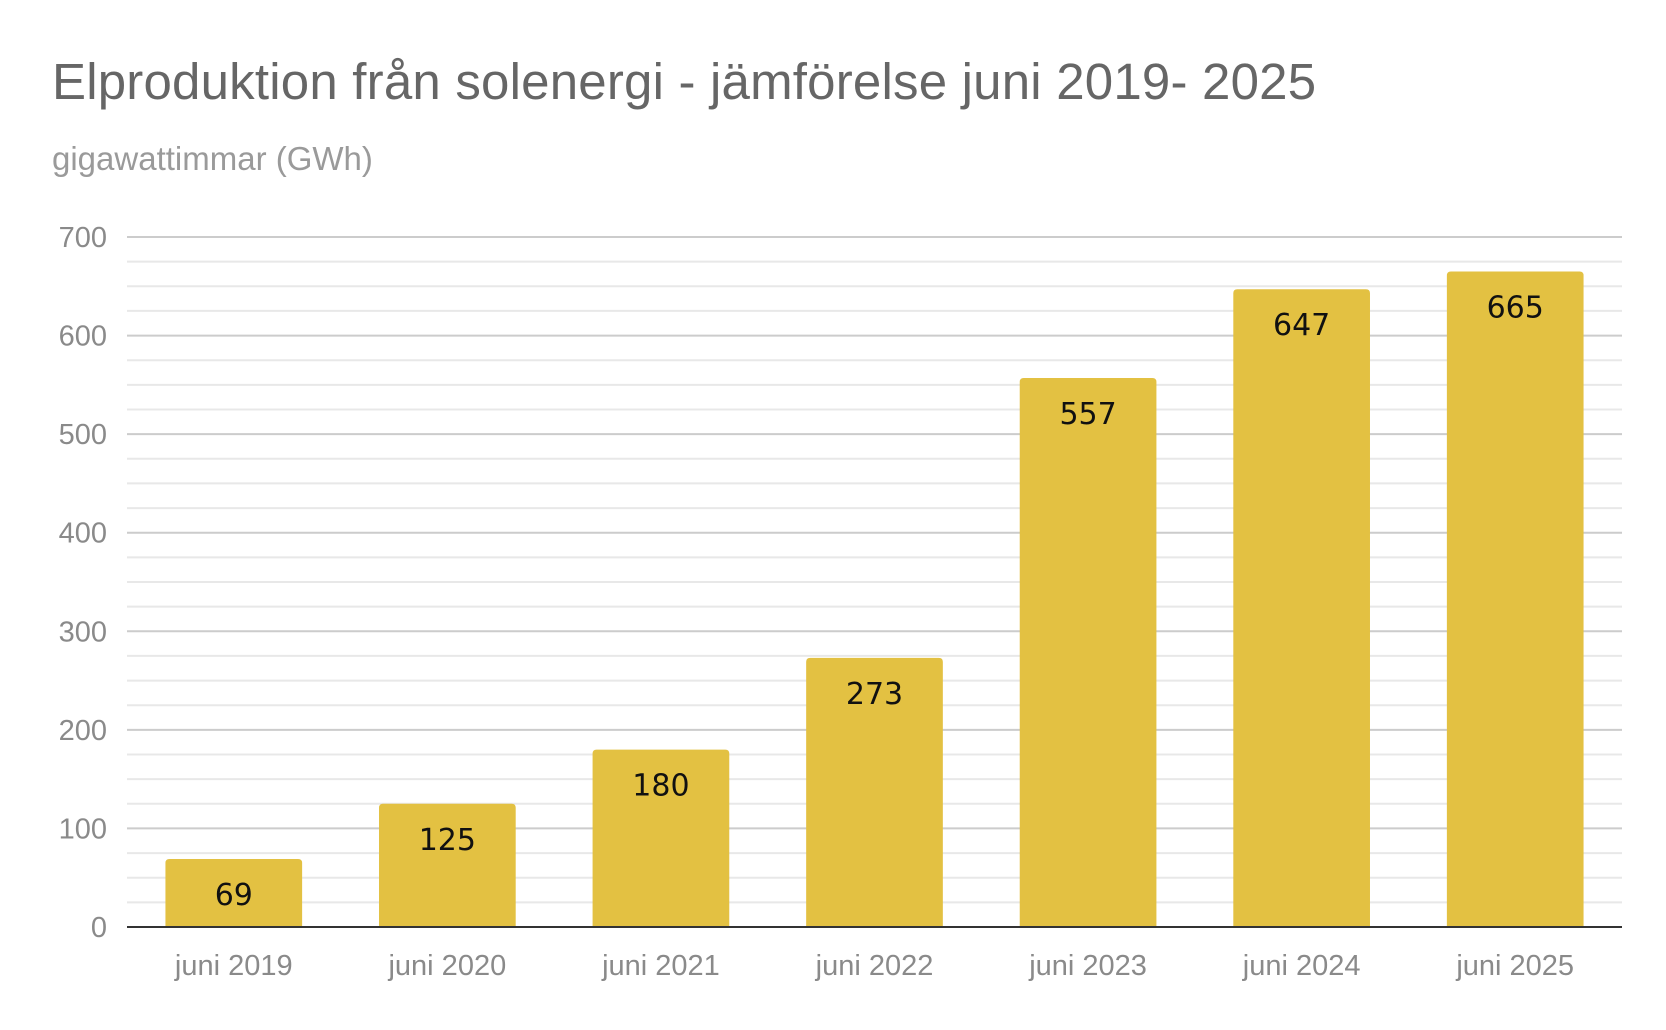 This screenshot has height=1030, width=1666. Describe the element at coordinates (83, 731) in the screenshot. I see `y-tick-label: 200` at that location.